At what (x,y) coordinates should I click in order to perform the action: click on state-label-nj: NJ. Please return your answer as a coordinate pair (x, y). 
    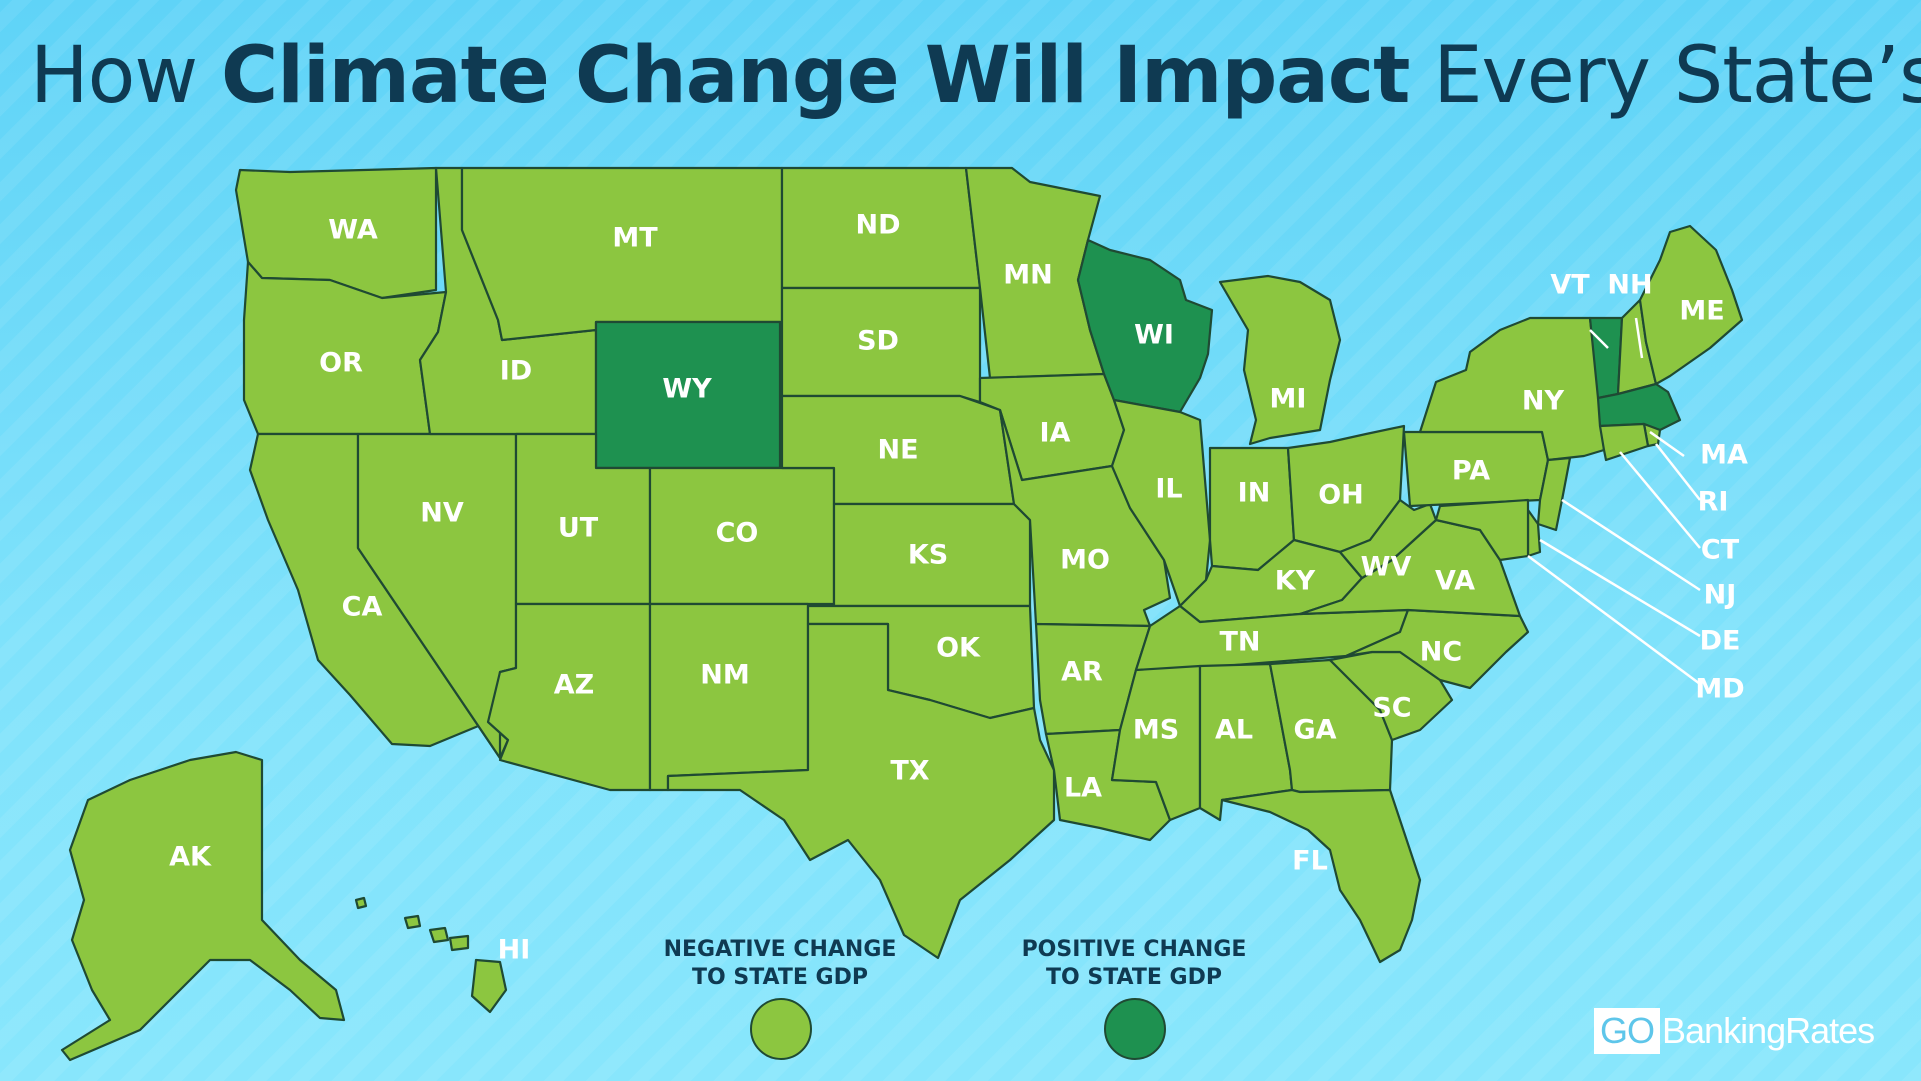
    Looking at the image, I should click on (1720, 595).